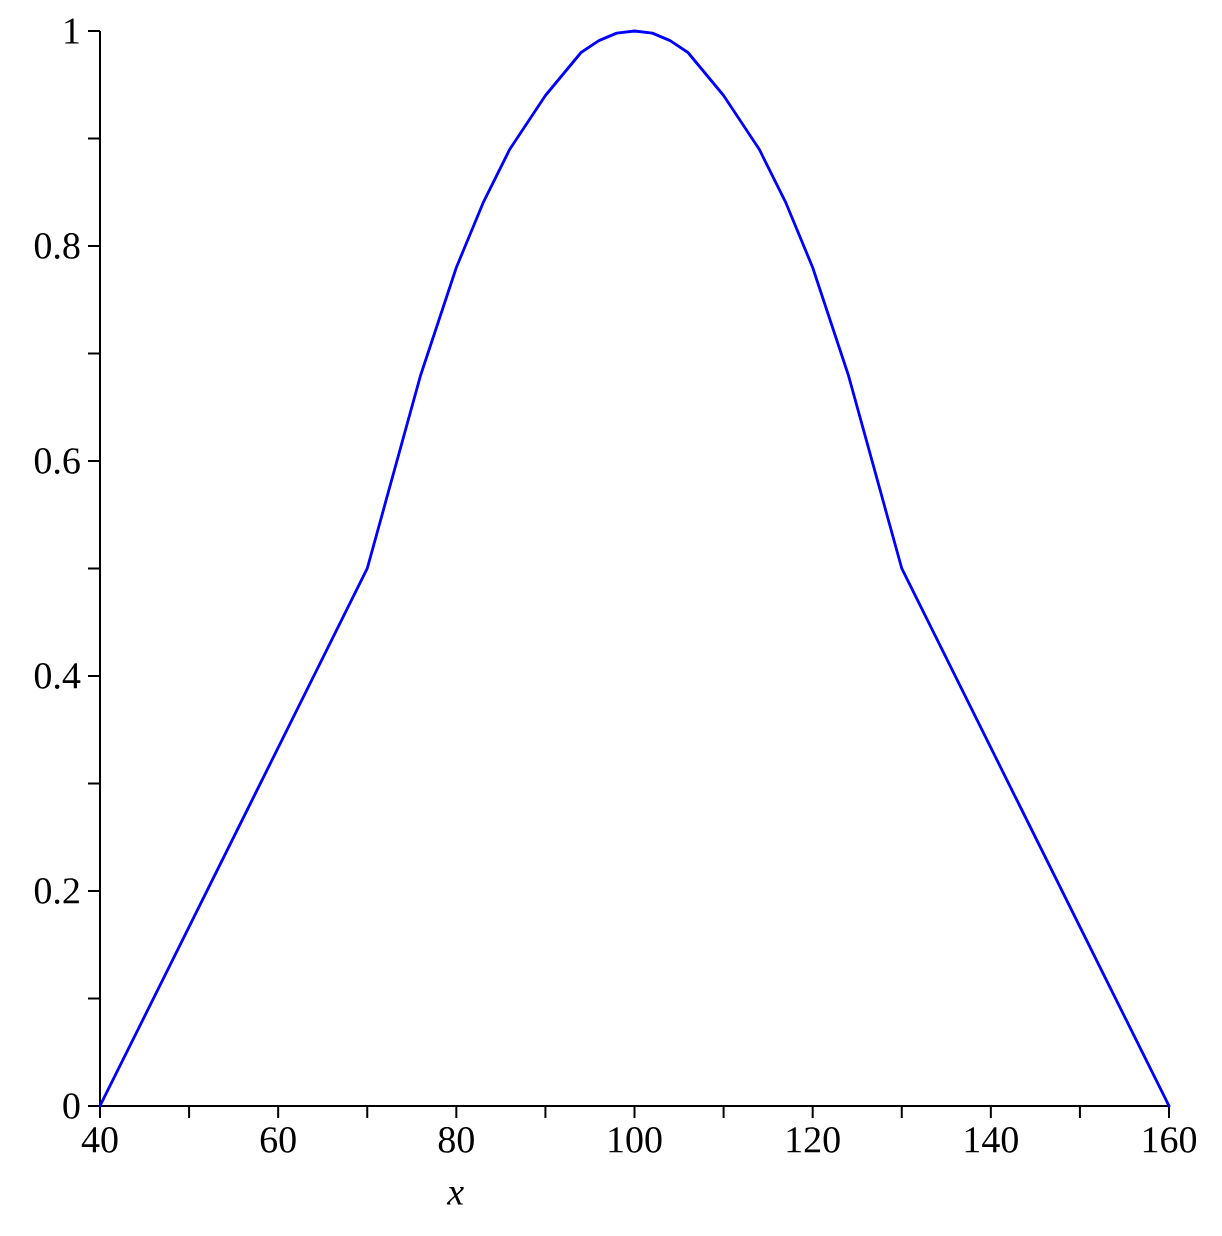  What do you see at coordinates (456, 1140) in the screenshot?
I see `x-tick-label: 80` at bounding box center [456, 1140].